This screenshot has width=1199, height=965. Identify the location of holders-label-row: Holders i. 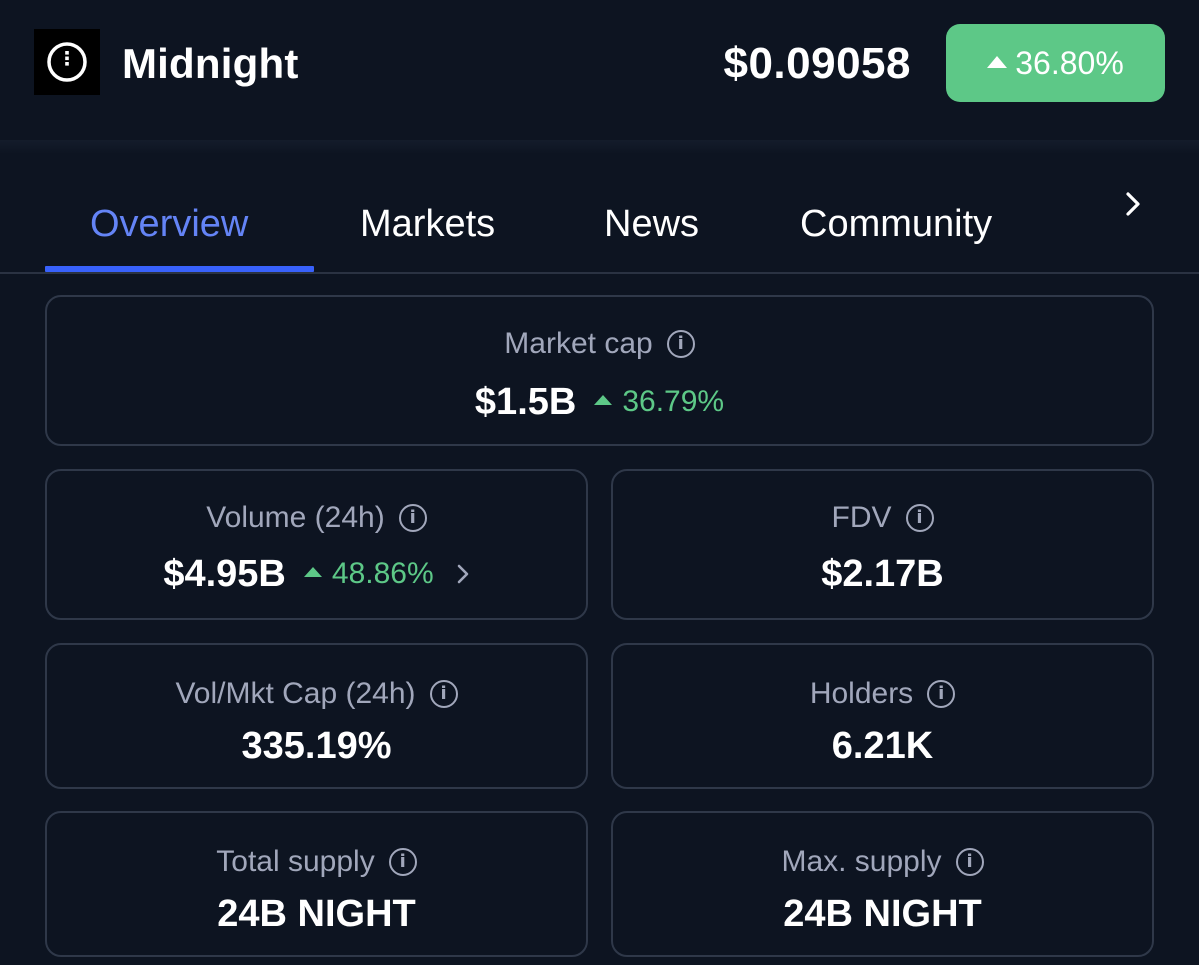
(882, 694).